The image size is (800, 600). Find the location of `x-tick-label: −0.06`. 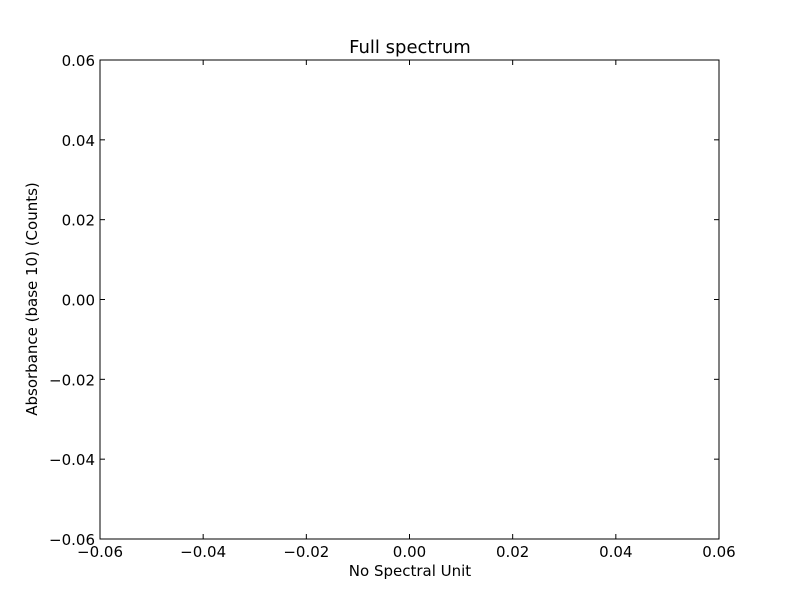

x-tick-label: −0.06 is located at coordinates (100, 552).